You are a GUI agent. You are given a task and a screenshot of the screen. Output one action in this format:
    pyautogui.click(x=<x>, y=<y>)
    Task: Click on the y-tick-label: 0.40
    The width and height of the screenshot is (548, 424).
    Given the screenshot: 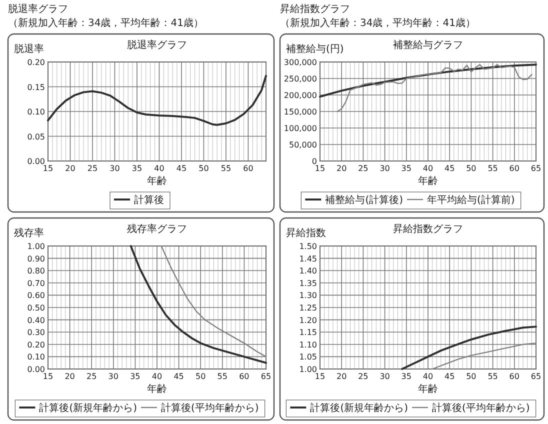 What is the action you would take?
    pyautogui.click(x=36, y=320)
    